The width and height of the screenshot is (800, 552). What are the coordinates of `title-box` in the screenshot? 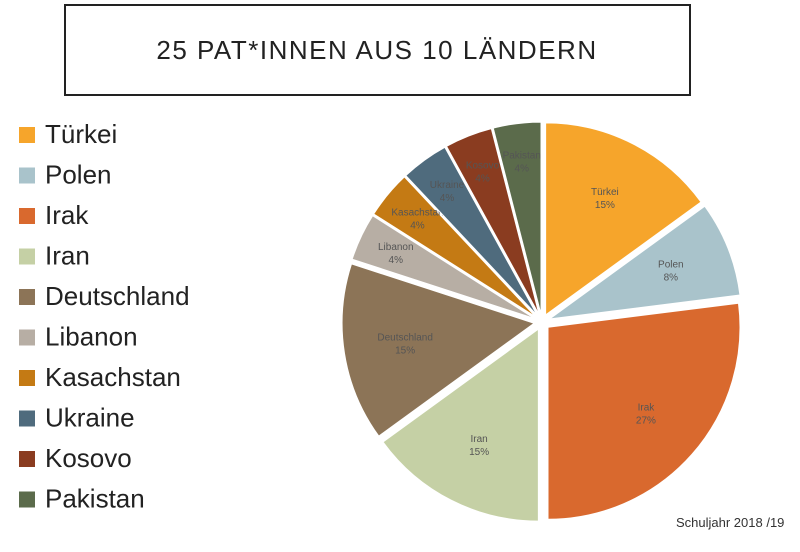 It's located at (377, 50).